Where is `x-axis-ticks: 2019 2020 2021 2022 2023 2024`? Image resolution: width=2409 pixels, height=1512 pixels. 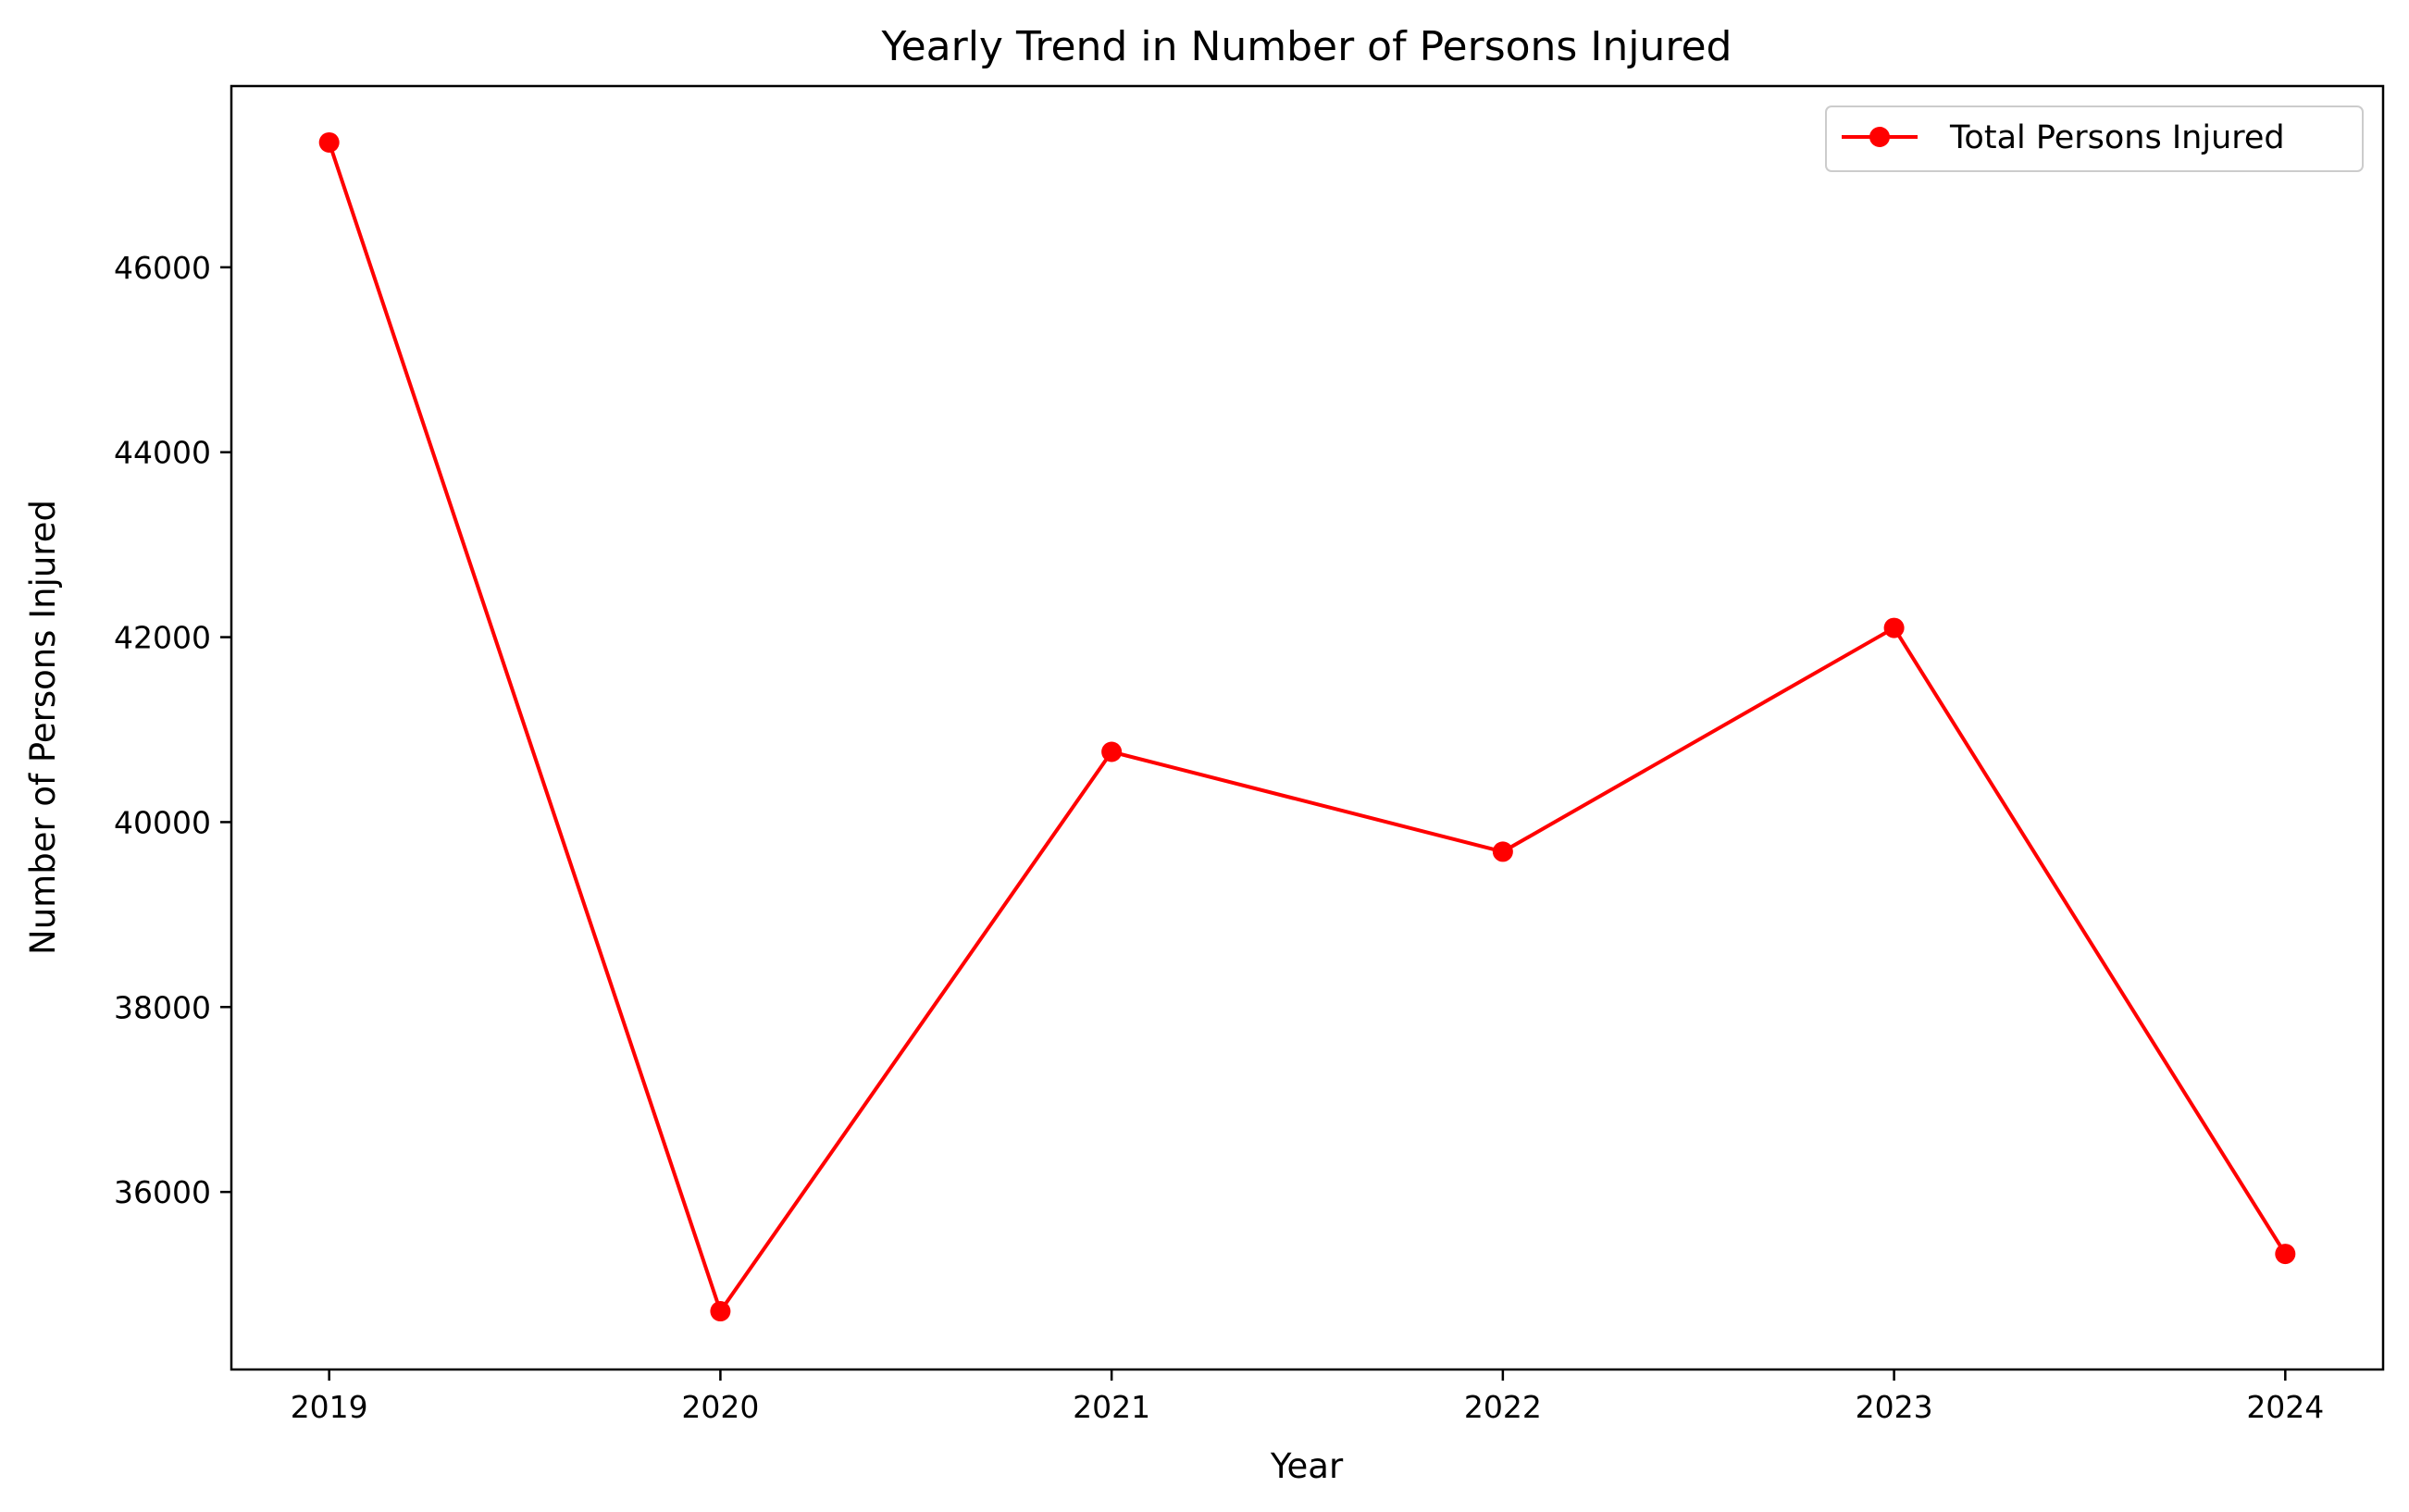
x-axis-ticks: 2019 2020 2021 2022 2023 2024 is located at coordinates (1307, 1397).